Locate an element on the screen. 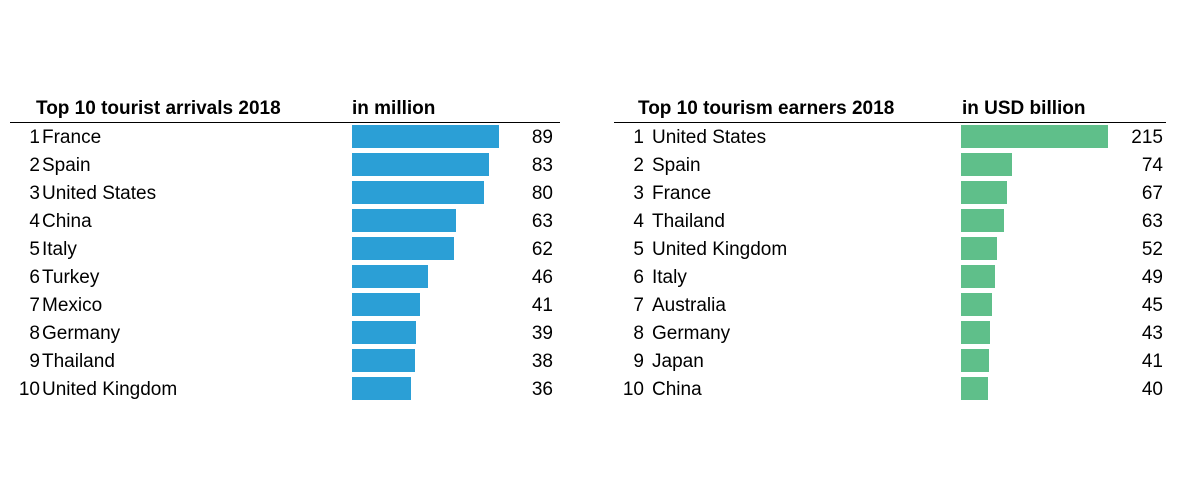  value-label: 67 is located at coordinates (1152, 193).